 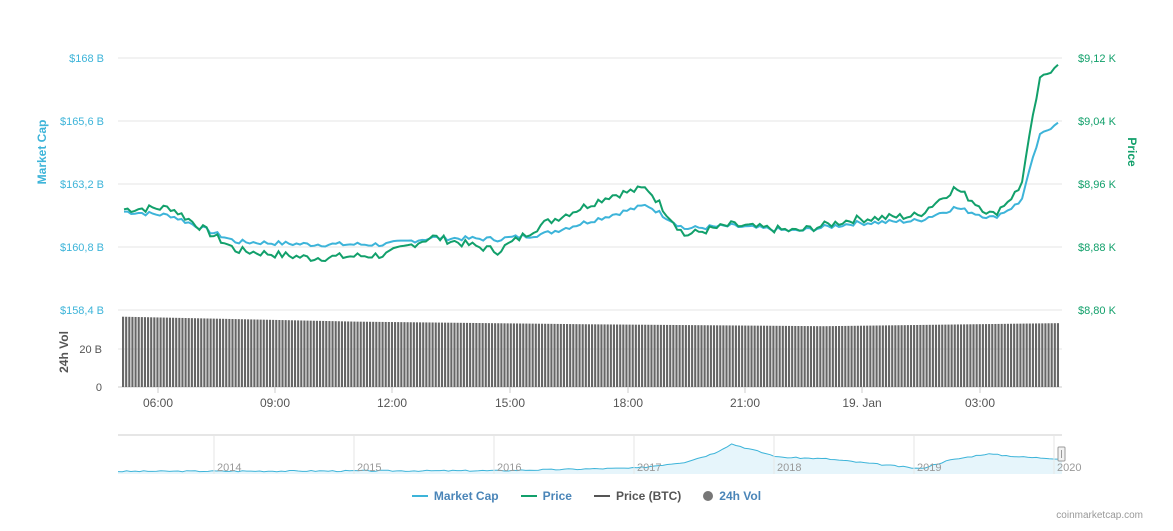 What do you see at coordinates (419, 496) in the screenshot?
I see `market-cap-swatch` at bounding box center [419, 496].